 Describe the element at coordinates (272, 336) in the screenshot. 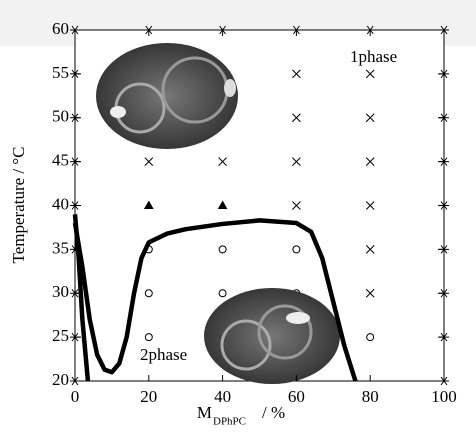

I see `micrograph-bottom` at that location.